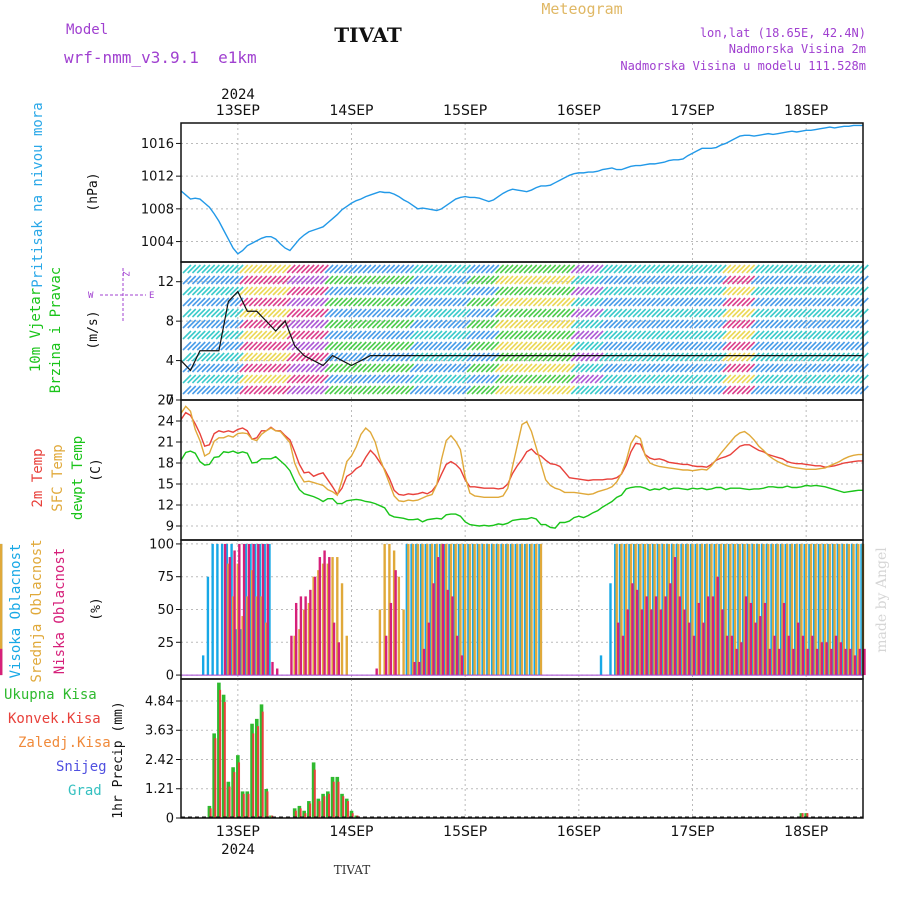  What do you see at coordinates (313, 790) in the screenshot?
I see `precip-bar-total` at bounding box center [313, 790].